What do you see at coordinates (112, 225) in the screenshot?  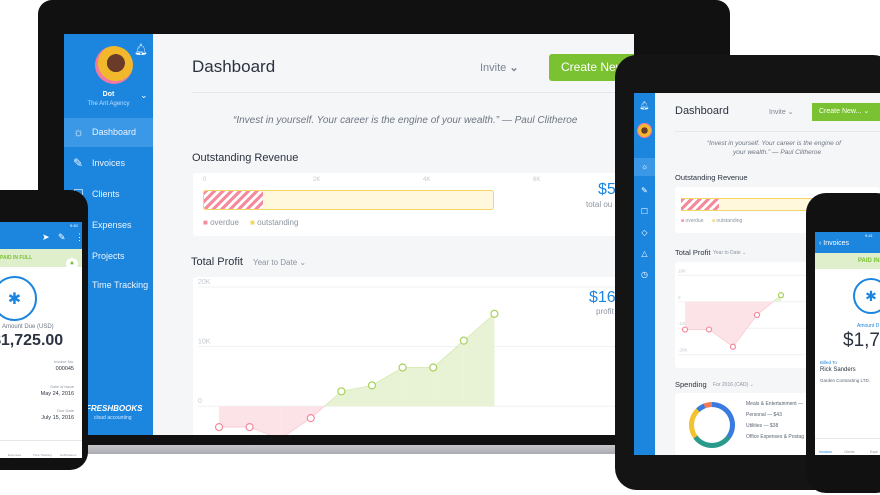 I see `sidebar-item-expenses: Expenses` at bounding box center [112, 225].